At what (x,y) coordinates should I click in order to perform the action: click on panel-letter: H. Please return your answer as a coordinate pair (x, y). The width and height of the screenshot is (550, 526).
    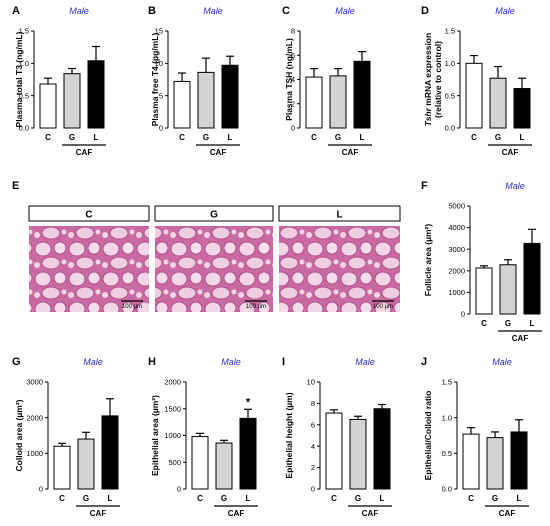
    Looking at the image, I should click on (152, 362).